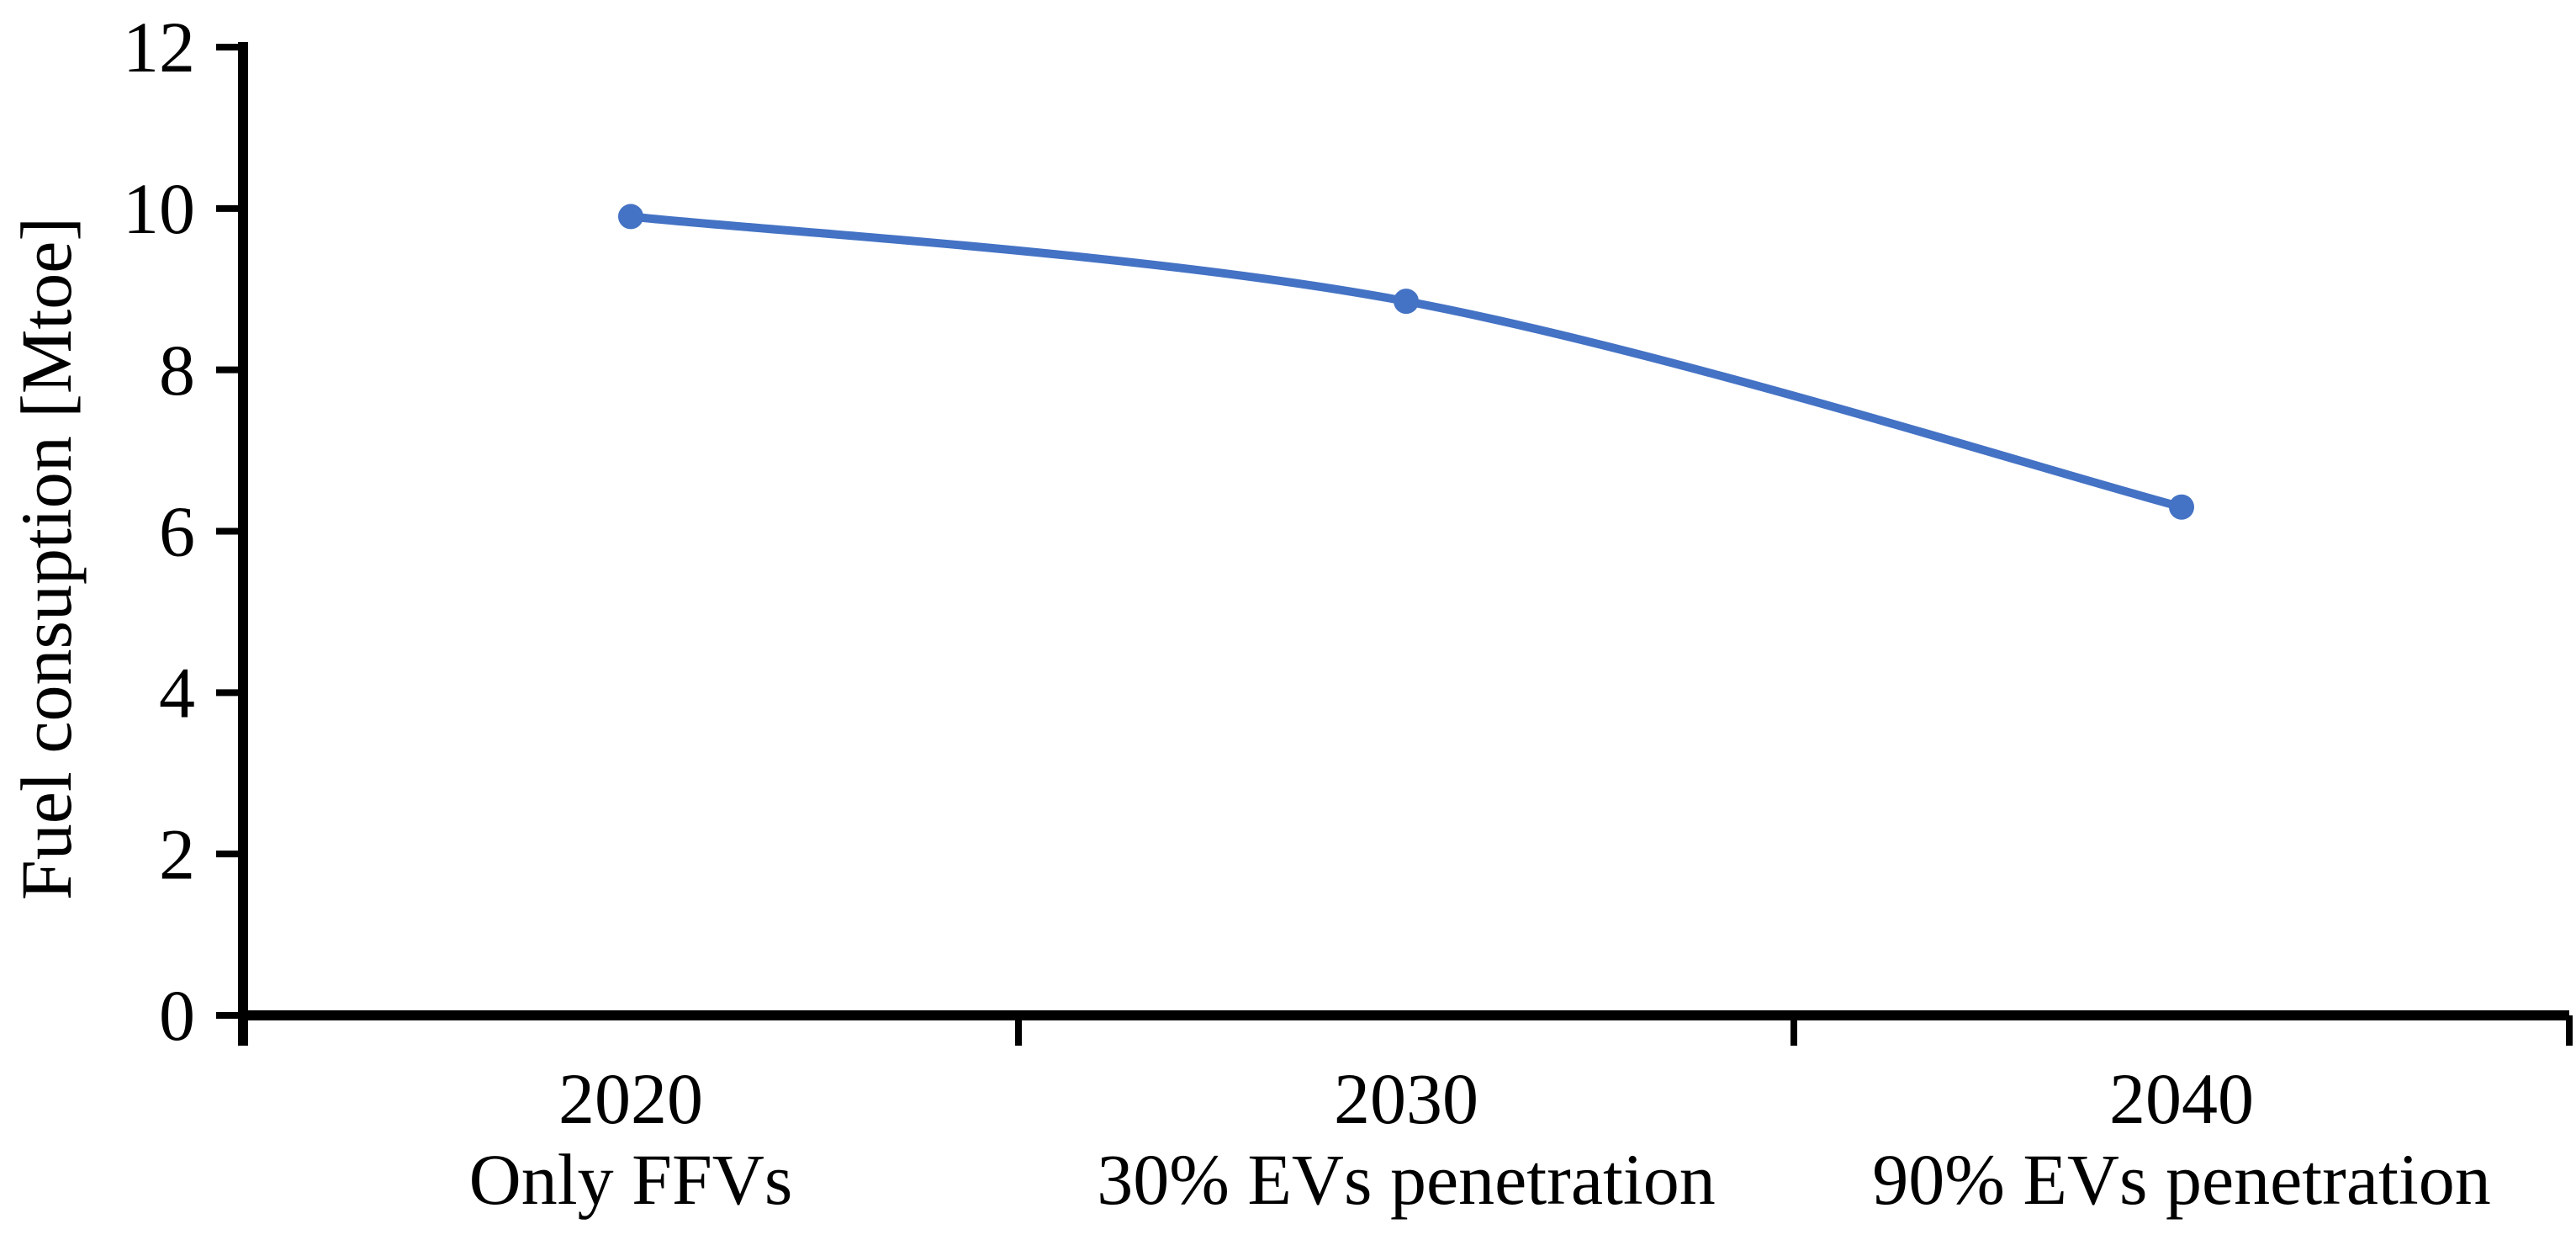 The width and height of the screenshot is (2576, 1240). I want to click on y-axis-title: Fuel consuption [Mtoe], so click(46, 558).